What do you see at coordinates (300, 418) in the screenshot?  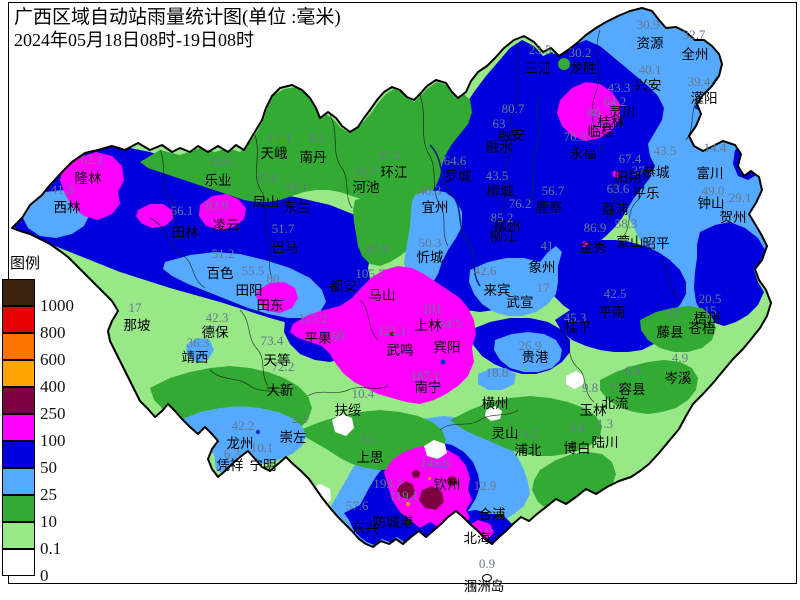 I see `rainfall-value-label: 2.1` at bounding box center [300, 418].